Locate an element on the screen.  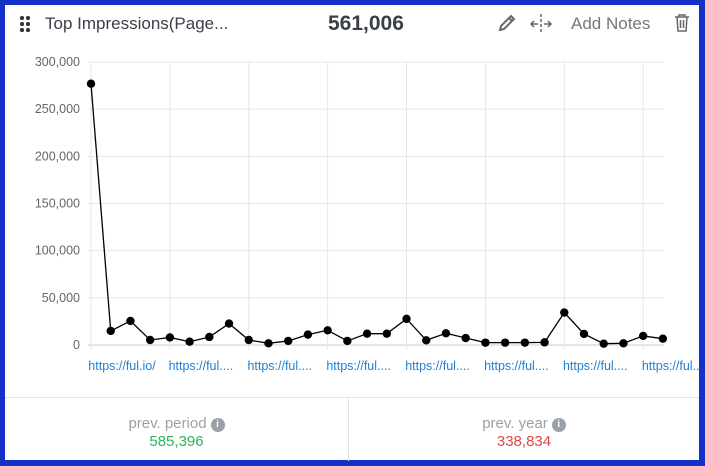
y-tick-label: 250,000 is located at coordinates (57, 109).